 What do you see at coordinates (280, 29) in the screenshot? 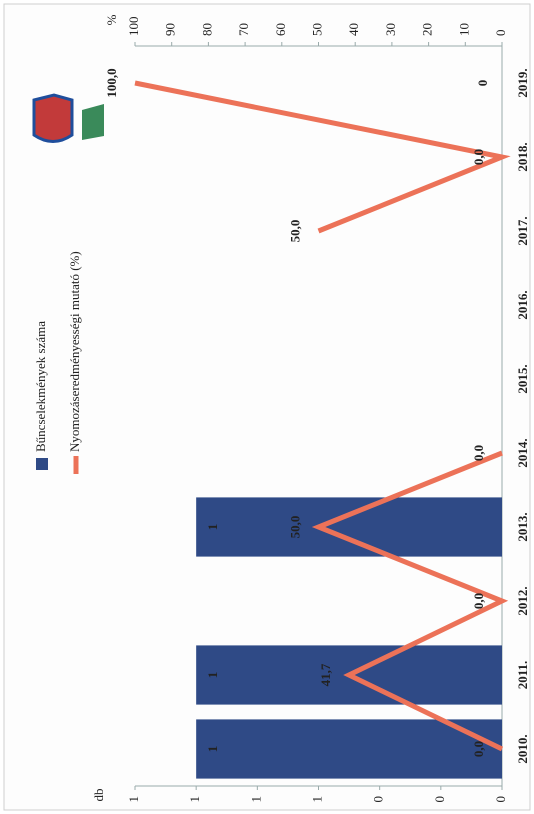
I see `y2-tick-label: 60` at bounding box center [280, 29].